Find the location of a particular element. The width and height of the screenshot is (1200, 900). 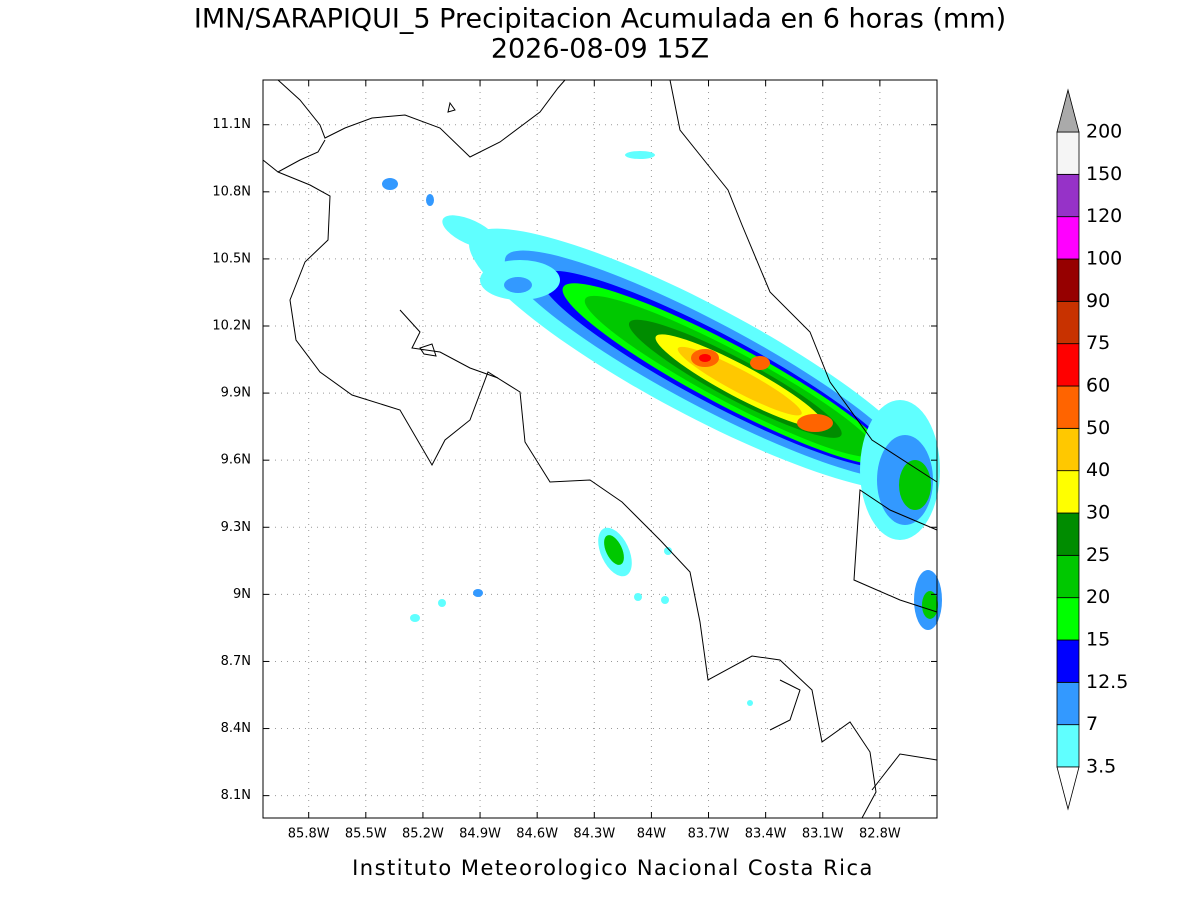

x-tick-label: 84.9W is located at coordinates (480, 834).